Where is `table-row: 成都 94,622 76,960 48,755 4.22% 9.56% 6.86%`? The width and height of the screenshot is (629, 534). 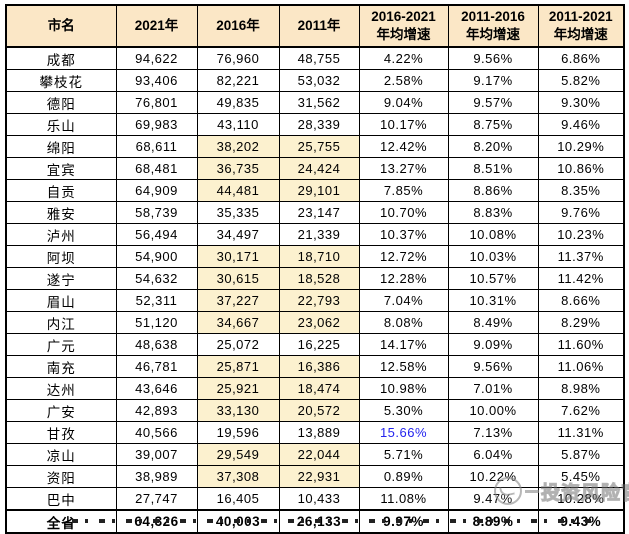
table-row: 成都 94,622 76,960 48,755 4.22% 9.56% 6.86% is located at coordinates (315, 58).